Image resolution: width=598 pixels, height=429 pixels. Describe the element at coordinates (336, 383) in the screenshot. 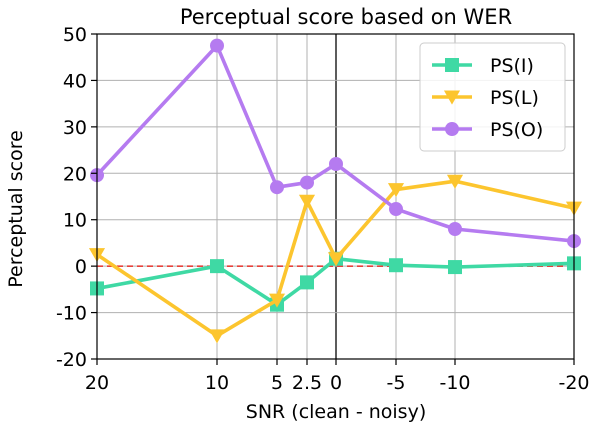

I see `x-tick-label: 0` at that location.